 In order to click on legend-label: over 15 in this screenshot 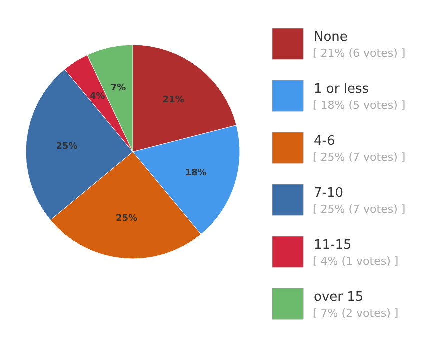, I will do `click(339, 297)`.